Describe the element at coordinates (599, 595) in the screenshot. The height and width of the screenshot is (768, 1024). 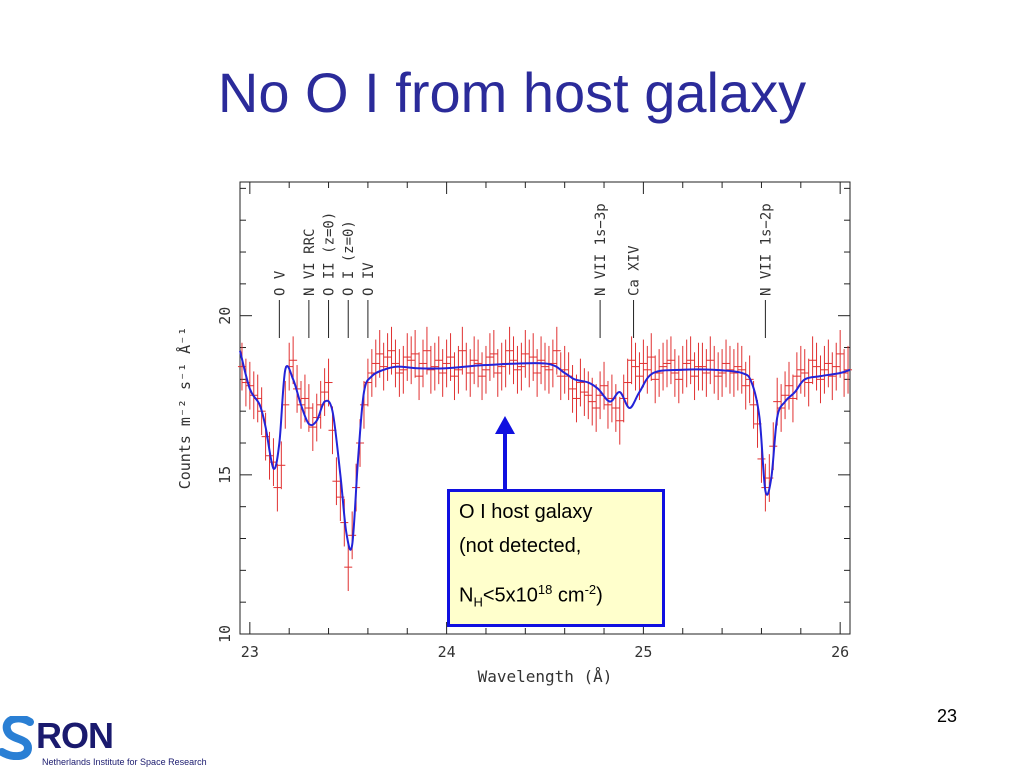
I see `callout-close-paren: )` at that location.